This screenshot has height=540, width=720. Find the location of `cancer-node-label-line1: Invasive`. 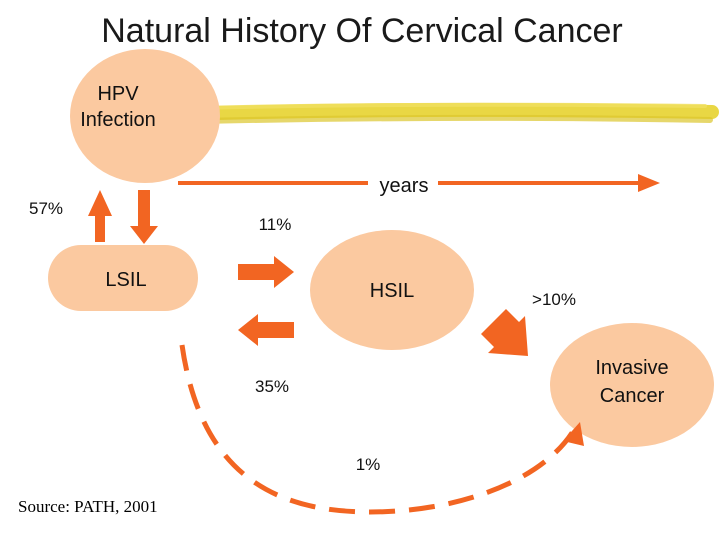

cancer-node-label-line1: Invasive is located at coordinates (631, 368).